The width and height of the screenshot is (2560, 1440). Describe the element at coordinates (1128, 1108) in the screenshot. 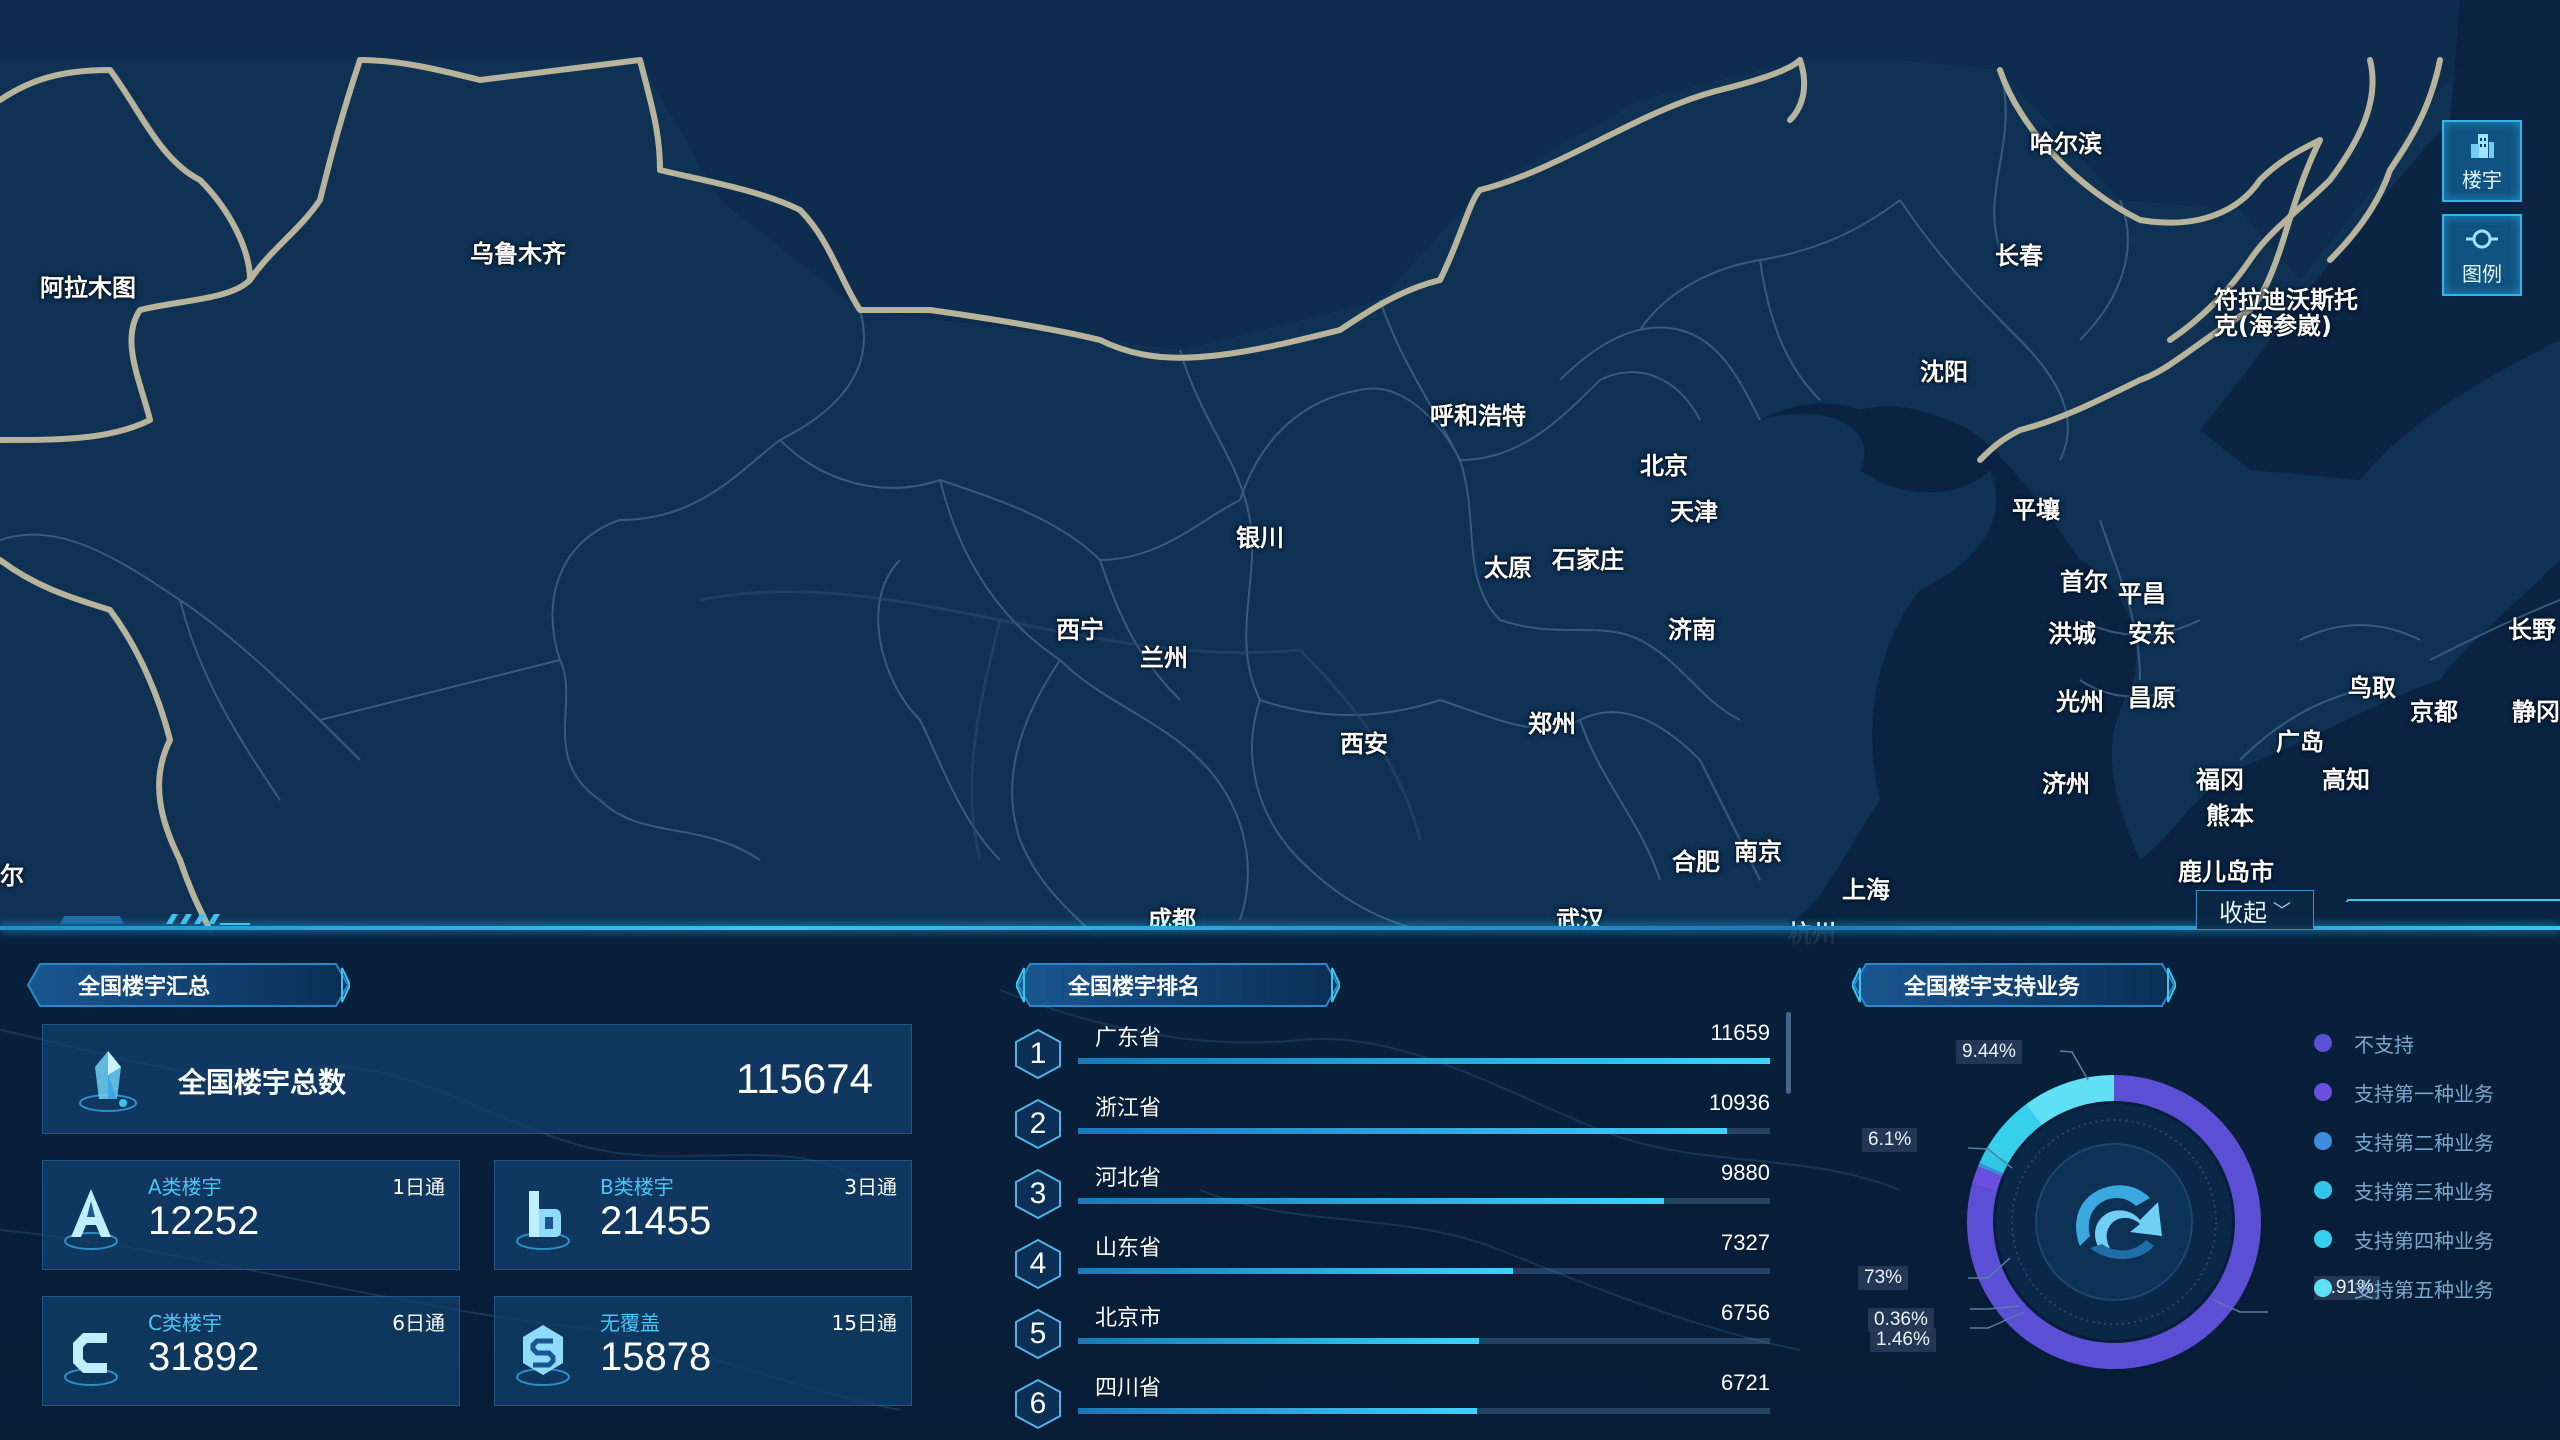

I see `rank-province-name: 浙江省` at that location.